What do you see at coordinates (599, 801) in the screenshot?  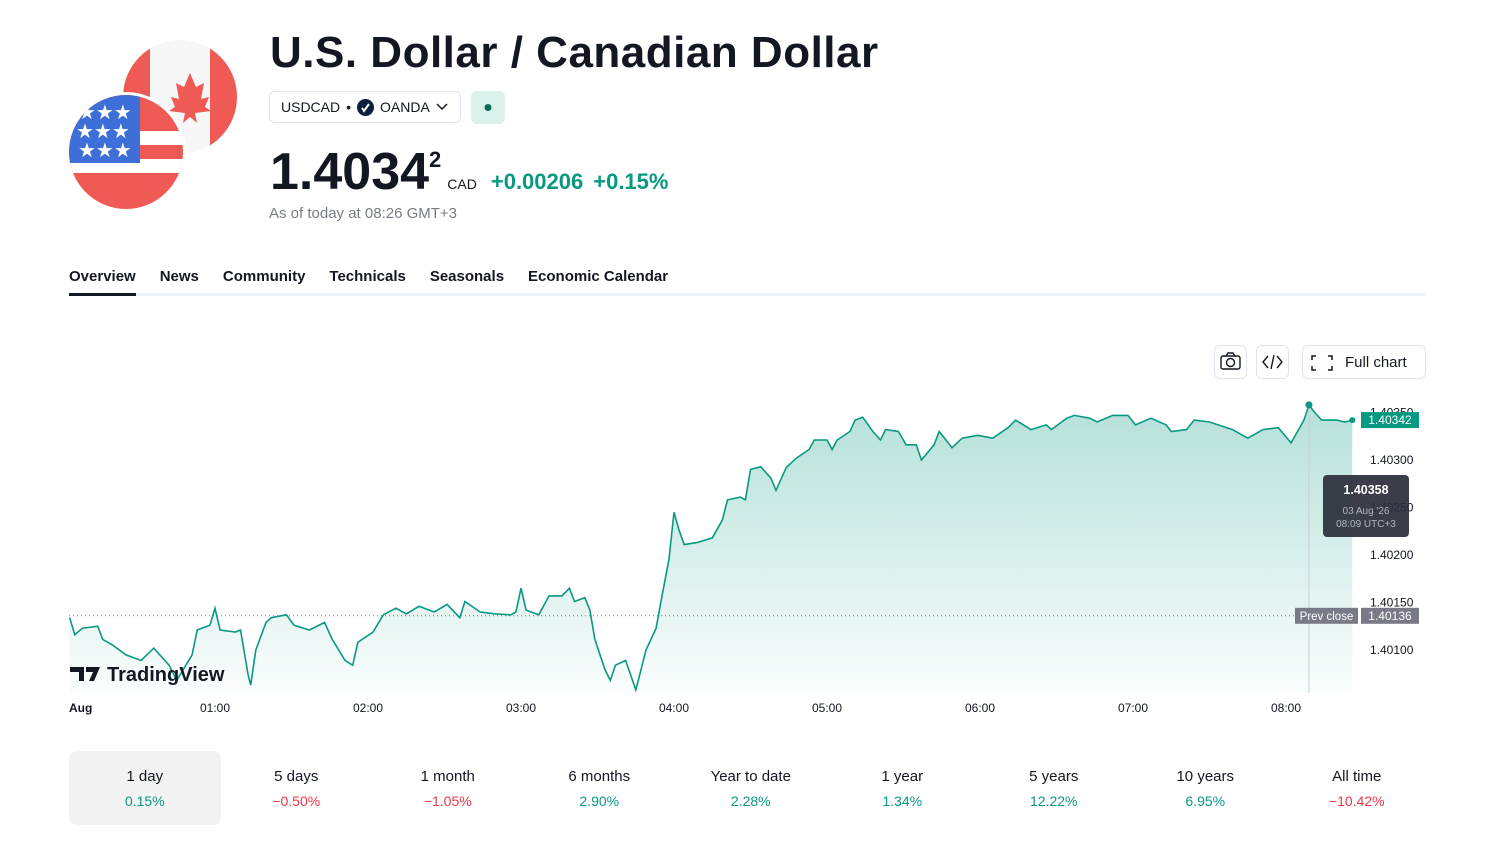 I see `period-change: 2.90%` at bounding box center [599, 801].